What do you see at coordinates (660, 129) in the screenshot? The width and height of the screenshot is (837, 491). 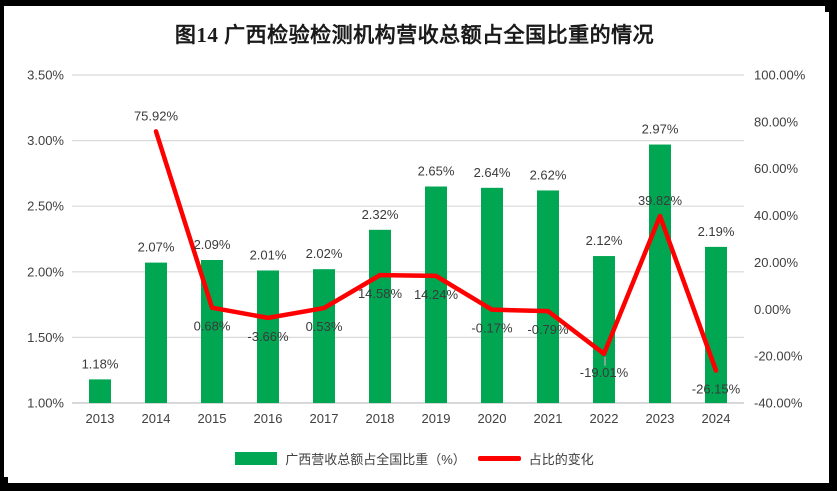 I see `bar-value-label: 2.97%` at bounding box center [660, 129].